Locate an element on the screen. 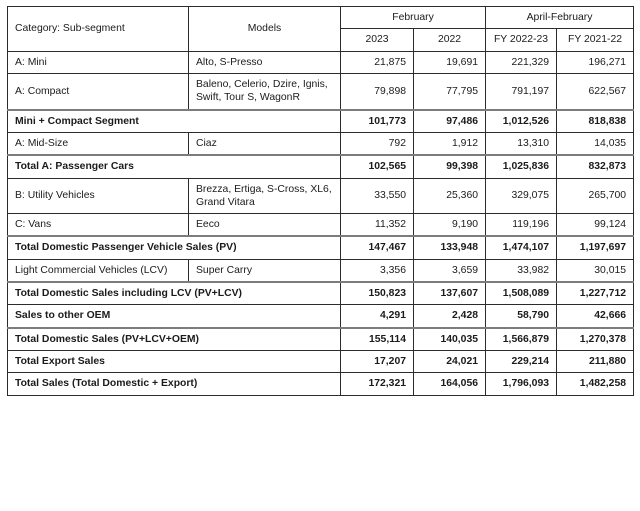 The image size is (640, 511). cell-feb-2023: 3,356 is located at coordinates (377, 270).